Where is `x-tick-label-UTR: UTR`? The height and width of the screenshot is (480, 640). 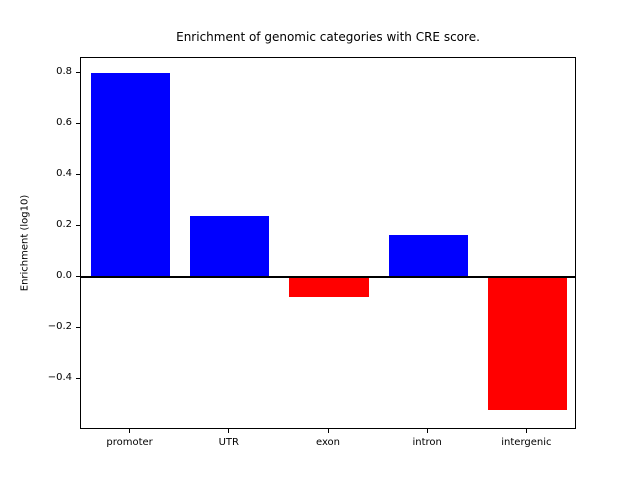 x-tick-label-UTR: UTR is located at coordinates (228, 442).